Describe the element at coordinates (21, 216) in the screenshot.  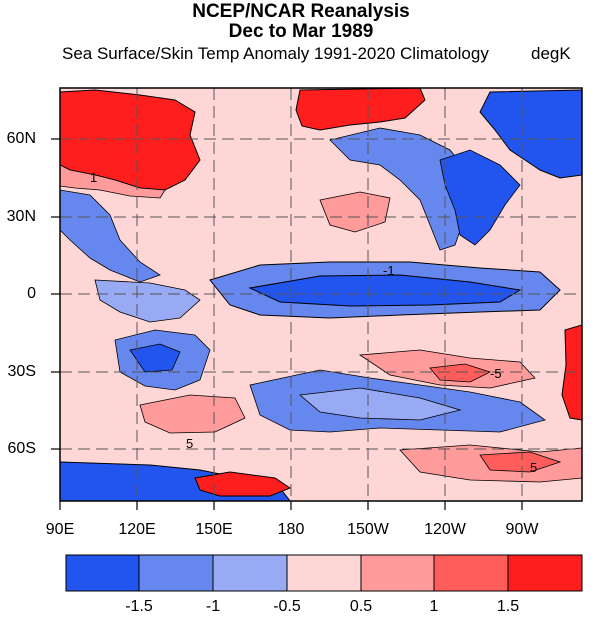
I see `lat-label-30n: 30N` at that location.